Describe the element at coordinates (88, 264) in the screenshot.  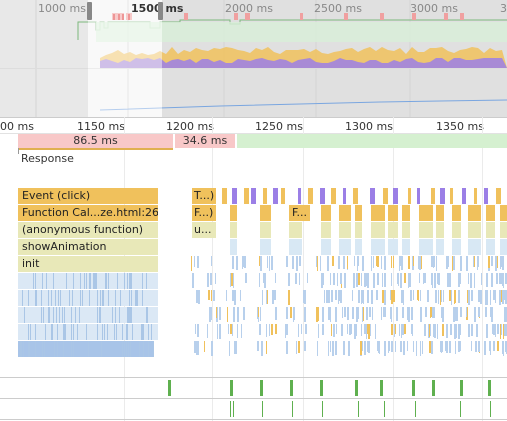
I see `flame-init: init` at that location.